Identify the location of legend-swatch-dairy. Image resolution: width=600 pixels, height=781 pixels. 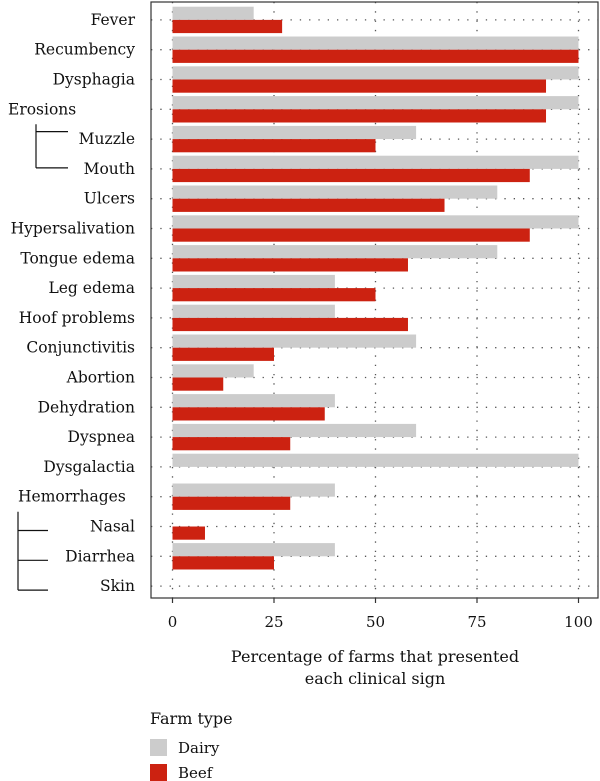
(158, 747).